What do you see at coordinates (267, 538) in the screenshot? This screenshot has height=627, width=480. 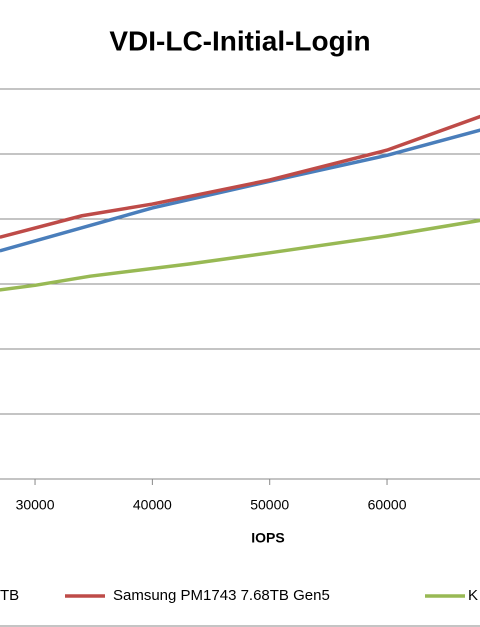 I see `x-axis-title: IOPS` at bounding box center [267, 538].